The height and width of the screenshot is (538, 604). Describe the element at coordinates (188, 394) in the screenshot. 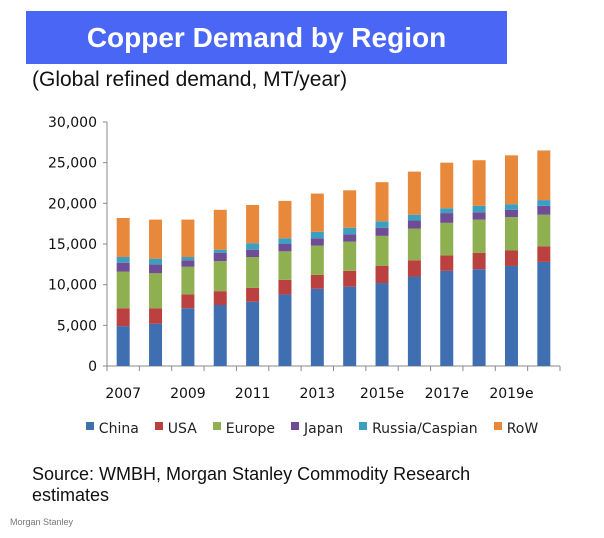

I see `x-tick-label: 2009` at that location.